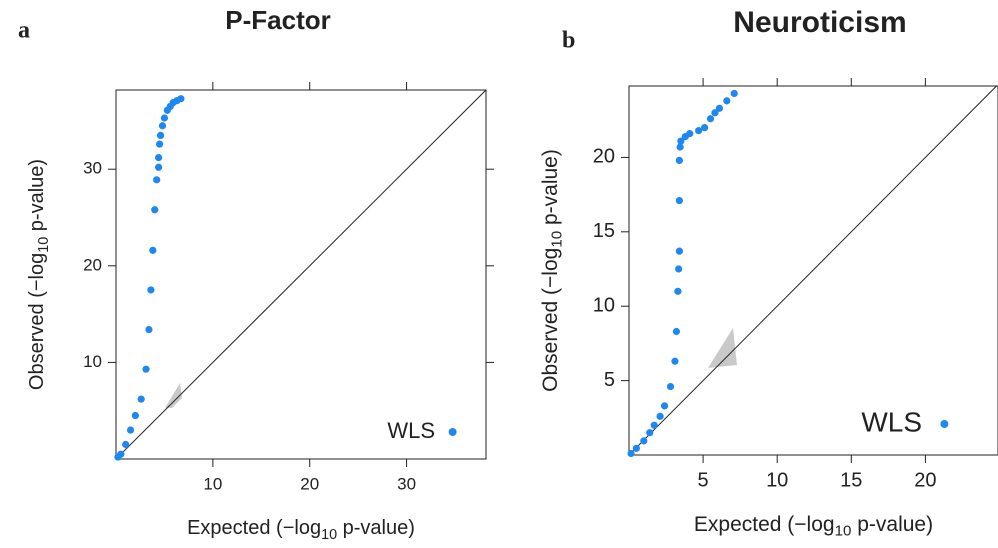 The height and width of the screenshot is (548, 998). I want to click on y-tick-label: 30, so click(92, 168).